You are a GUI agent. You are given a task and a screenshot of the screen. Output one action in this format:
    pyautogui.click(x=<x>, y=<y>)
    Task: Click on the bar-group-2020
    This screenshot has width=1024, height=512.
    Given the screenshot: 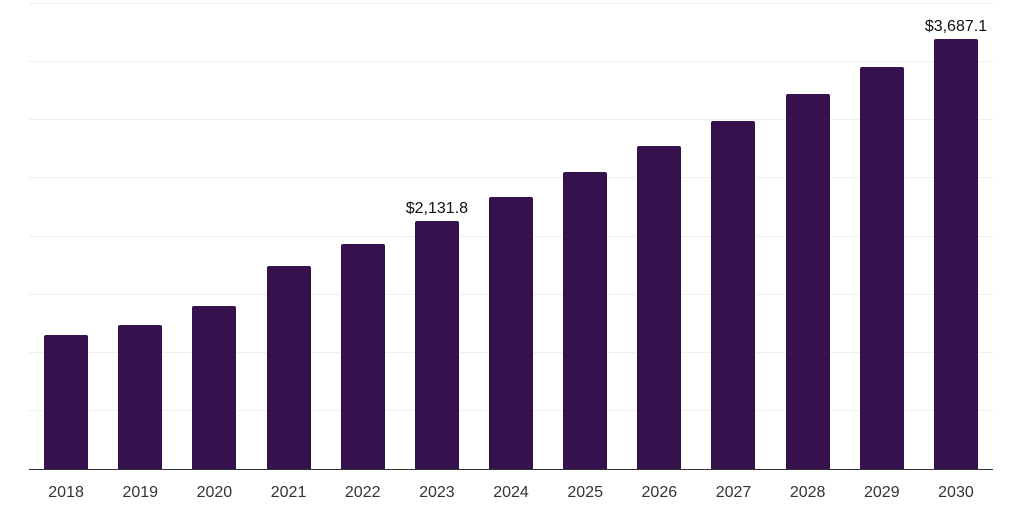 What is the action you would take?
    pyautogui.click(x=214, y=387)
    